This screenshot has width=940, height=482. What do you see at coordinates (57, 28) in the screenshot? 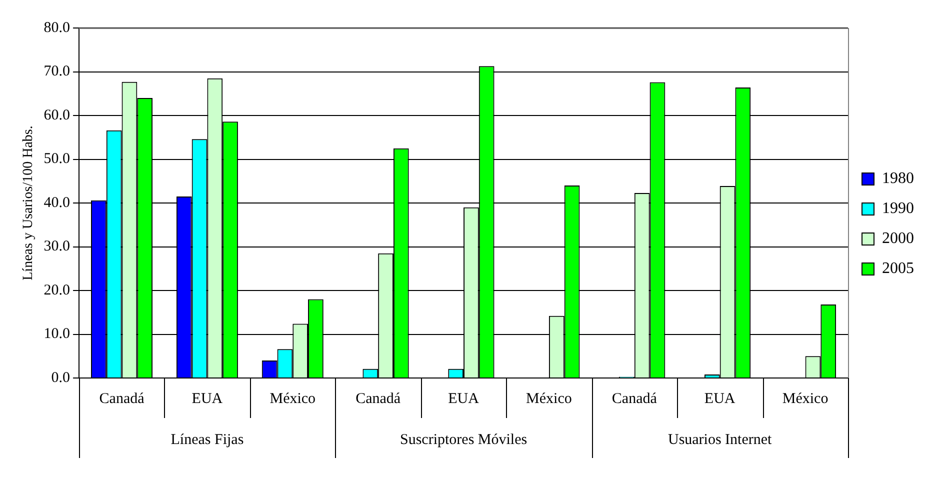
I see `y-tick-label: 80.0` at bounding box center [57, 28].